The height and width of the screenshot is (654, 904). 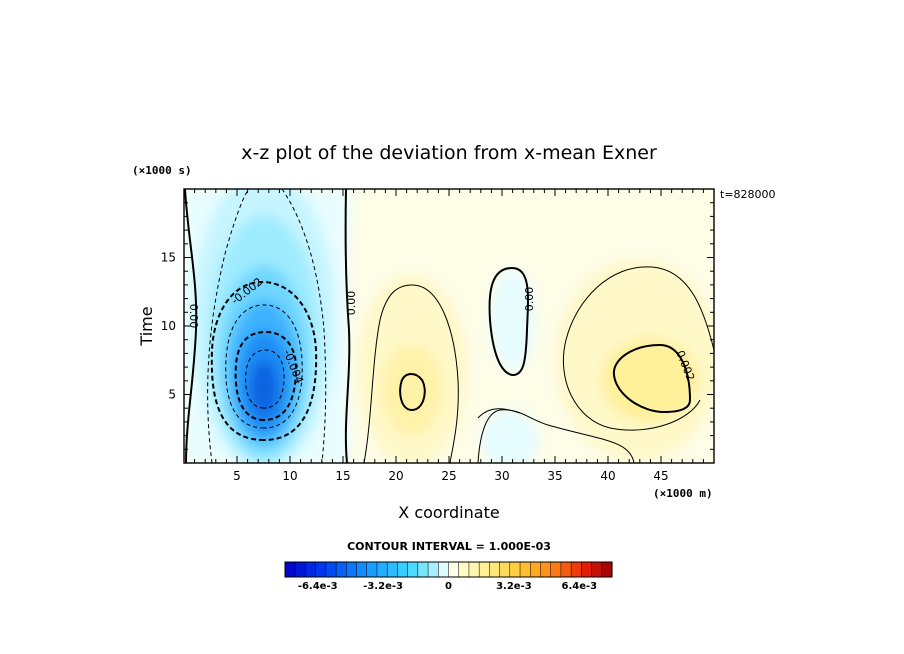 I want to click on contour-zero-island, so click(x=508, y=321).